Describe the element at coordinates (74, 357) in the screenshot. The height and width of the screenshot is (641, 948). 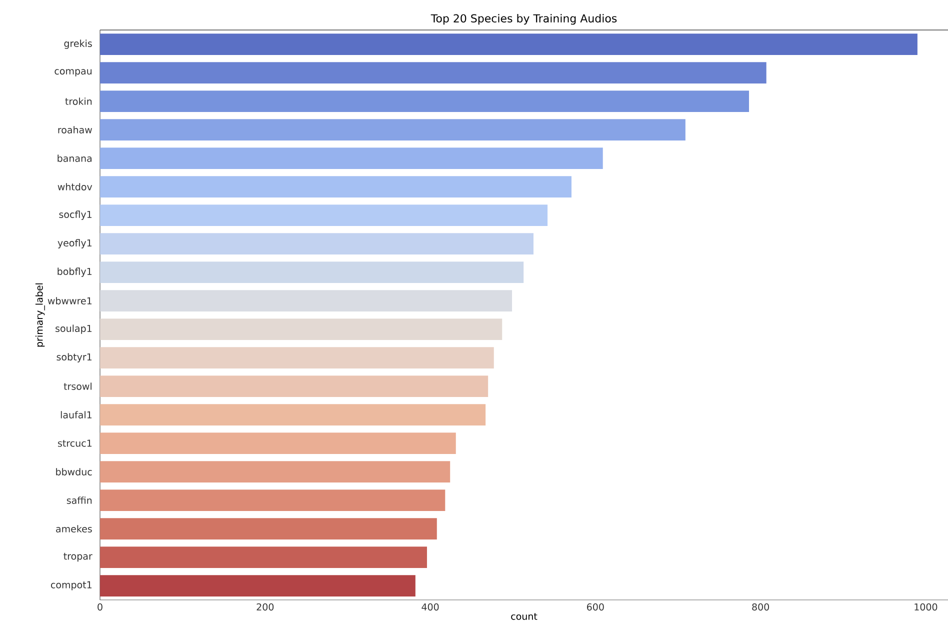
I see `y-tick-label: sobtyr1` at that location.